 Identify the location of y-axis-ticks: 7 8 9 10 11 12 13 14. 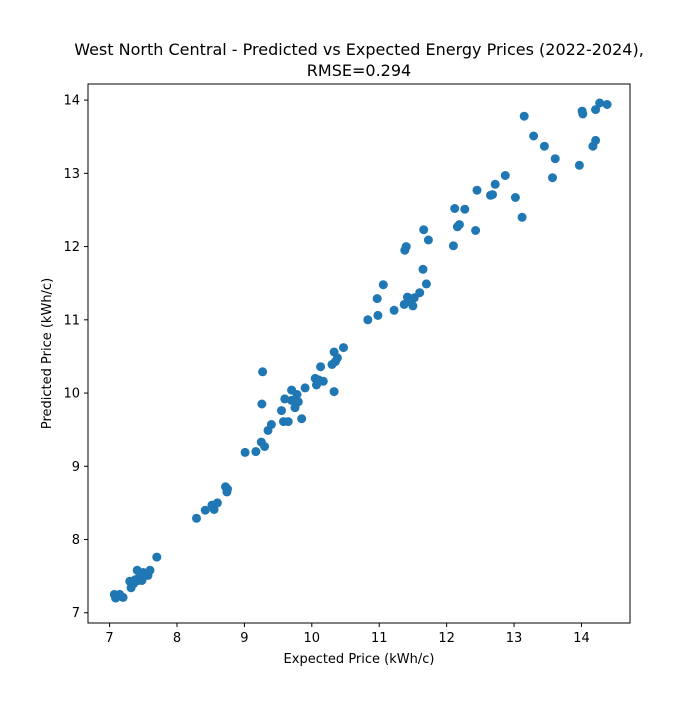
(75, 357).